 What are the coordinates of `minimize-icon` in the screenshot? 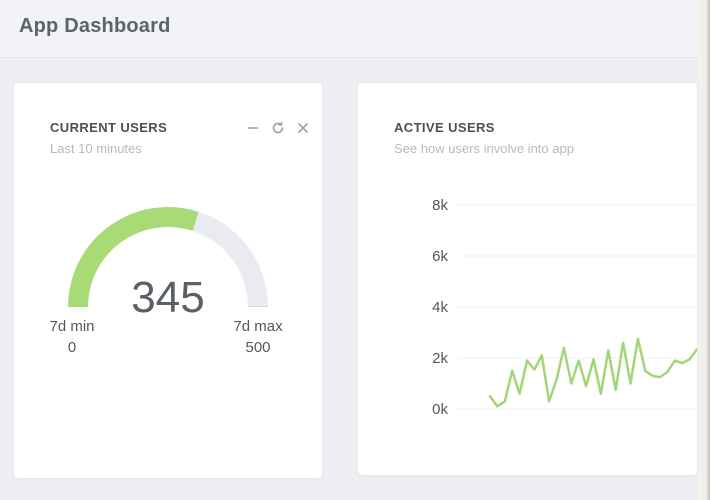 It's located at (253, 128).